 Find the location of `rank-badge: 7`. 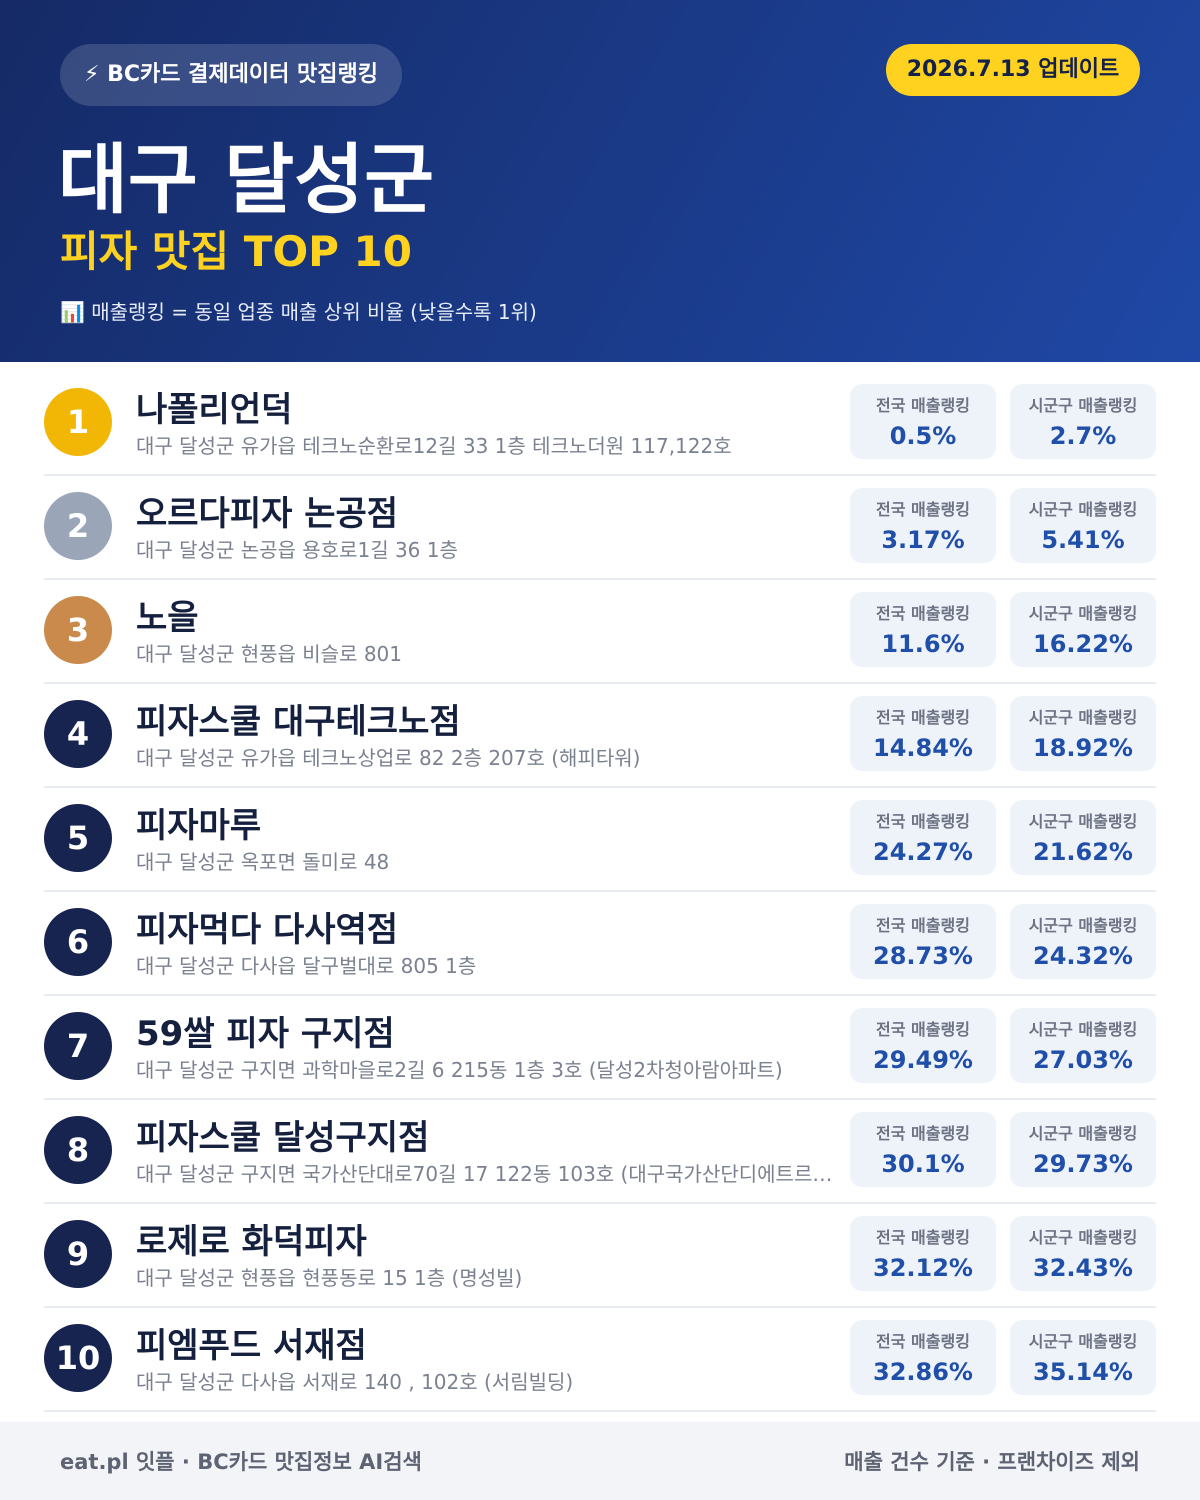

rank-badge: 7 is located at coordinates (78, 1046).